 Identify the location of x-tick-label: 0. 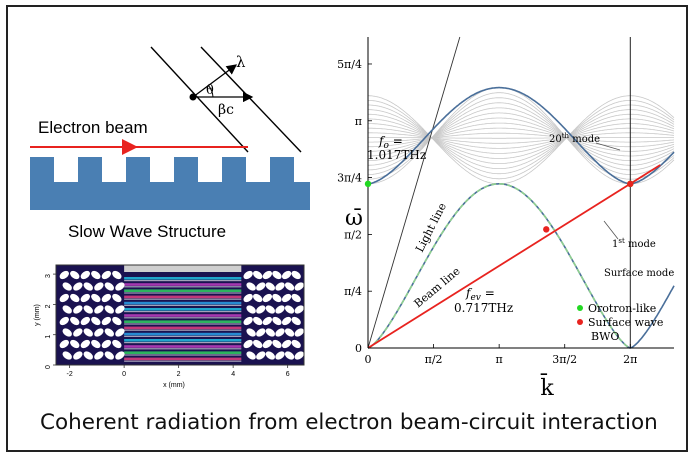
(368, 359).